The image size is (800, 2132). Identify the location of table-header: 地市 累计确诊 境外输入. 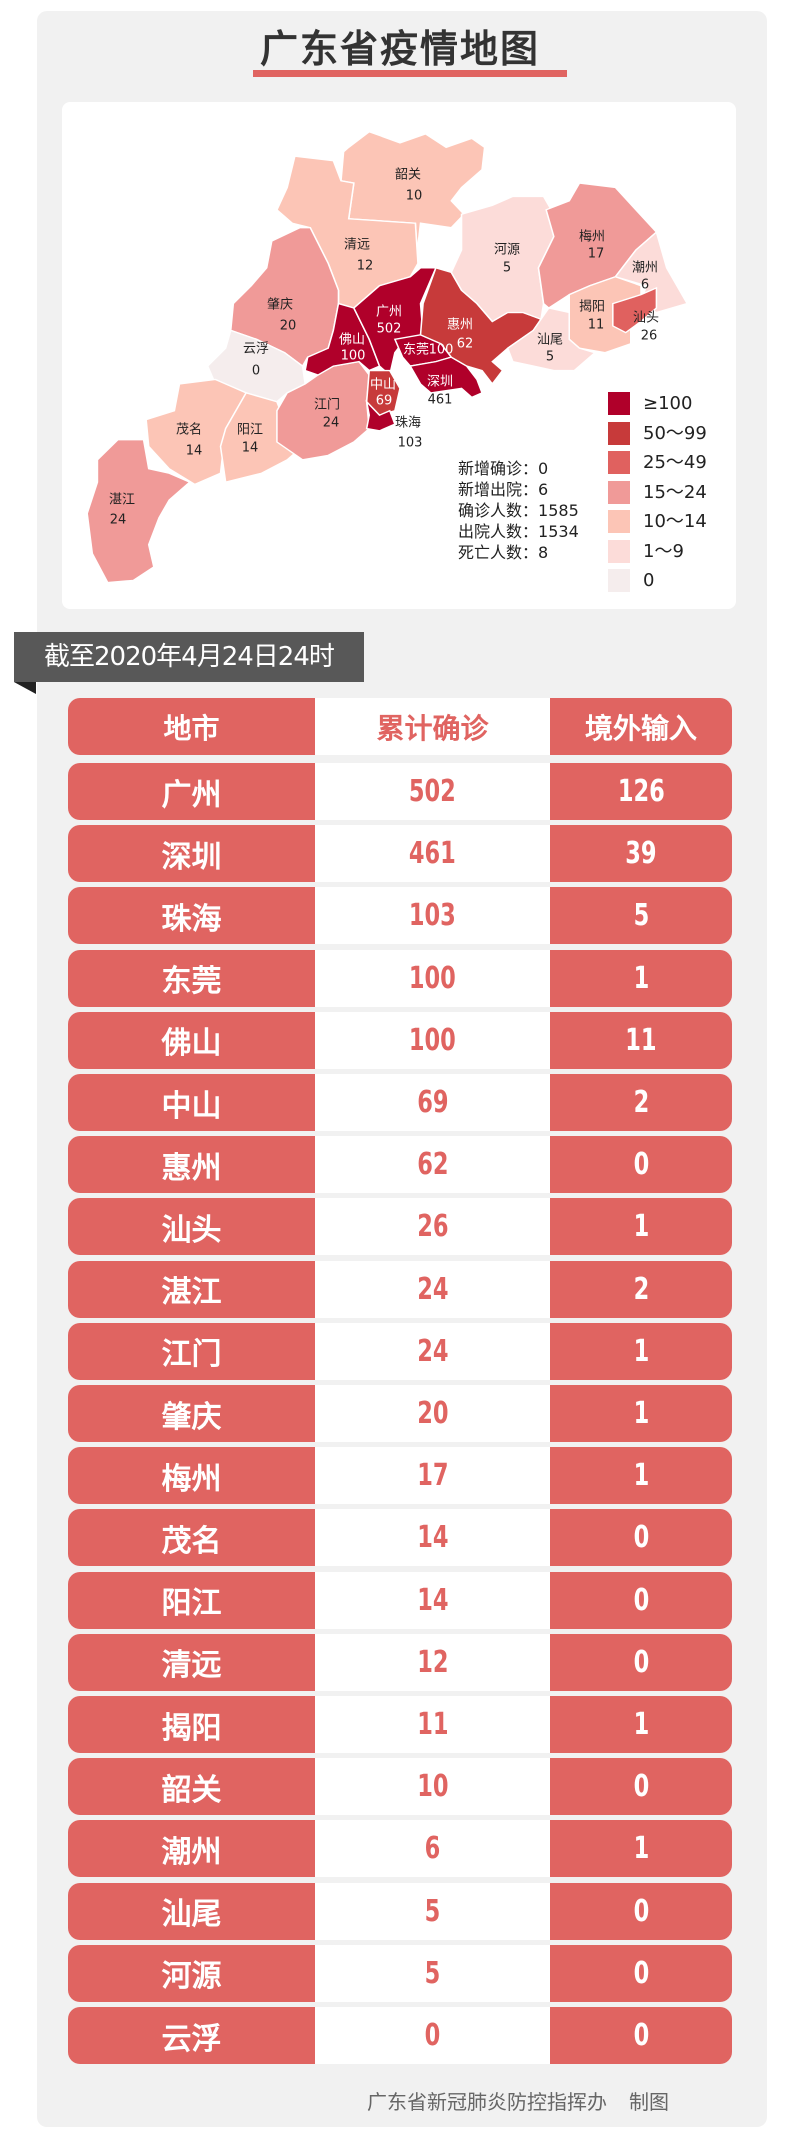
(400, 726).